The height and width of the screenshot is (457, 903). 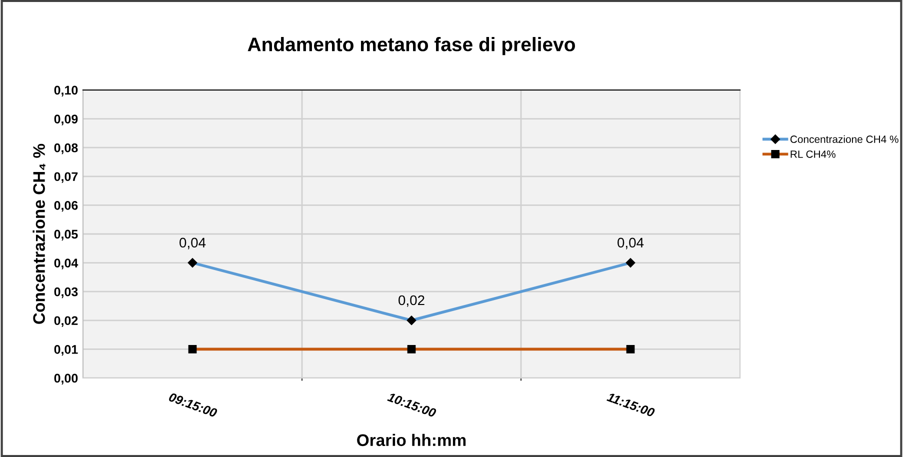 What do you see at coordinates (66, 264) in the screenshot?
I see `y-tick-label: 0,04` at bounding box center [66, 264].